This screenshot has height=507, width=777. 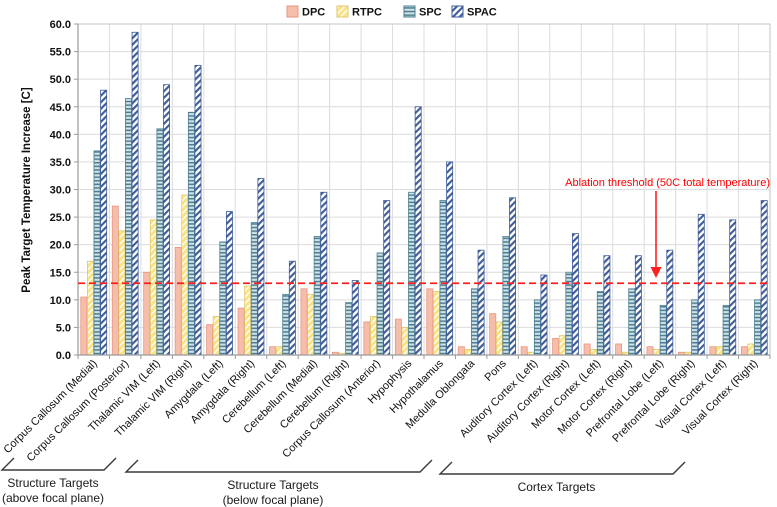 What do you see at coordinates (305, 12) in the screenshot?
I see `legend-item-dpc: DPC` at bounding box center [305, 12].